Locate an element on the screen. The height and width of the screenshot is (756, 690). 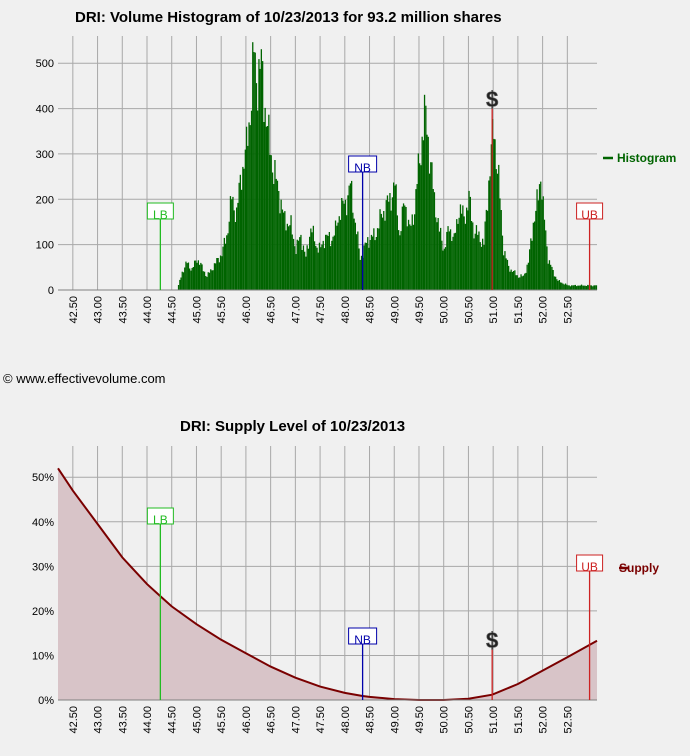
histogram-x-tick-label: 47.00 is located at coordinates (296, 310).